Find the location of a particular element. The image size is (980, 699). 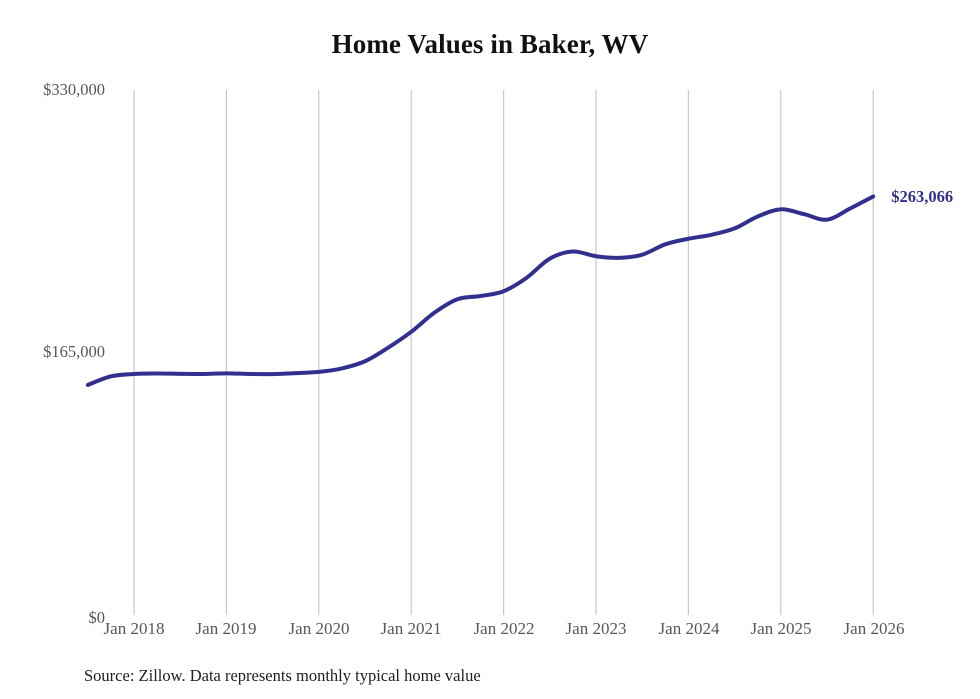

x-axis-tick-jan-2020: Jan 2020 is located at coordinates (319, 628).